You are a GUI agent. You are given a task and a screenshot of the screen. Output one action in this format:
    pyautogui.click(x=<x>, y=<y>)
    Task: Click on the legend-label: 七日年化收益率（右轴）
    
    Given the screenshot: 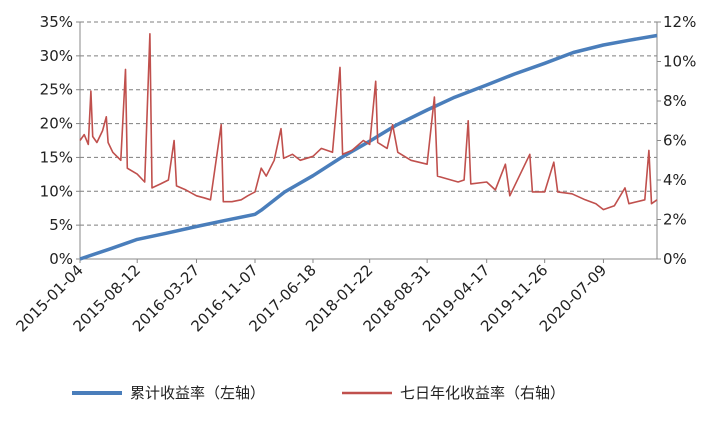 What is the action you would take?
    pyautogui.click(x=482, y=393)
    